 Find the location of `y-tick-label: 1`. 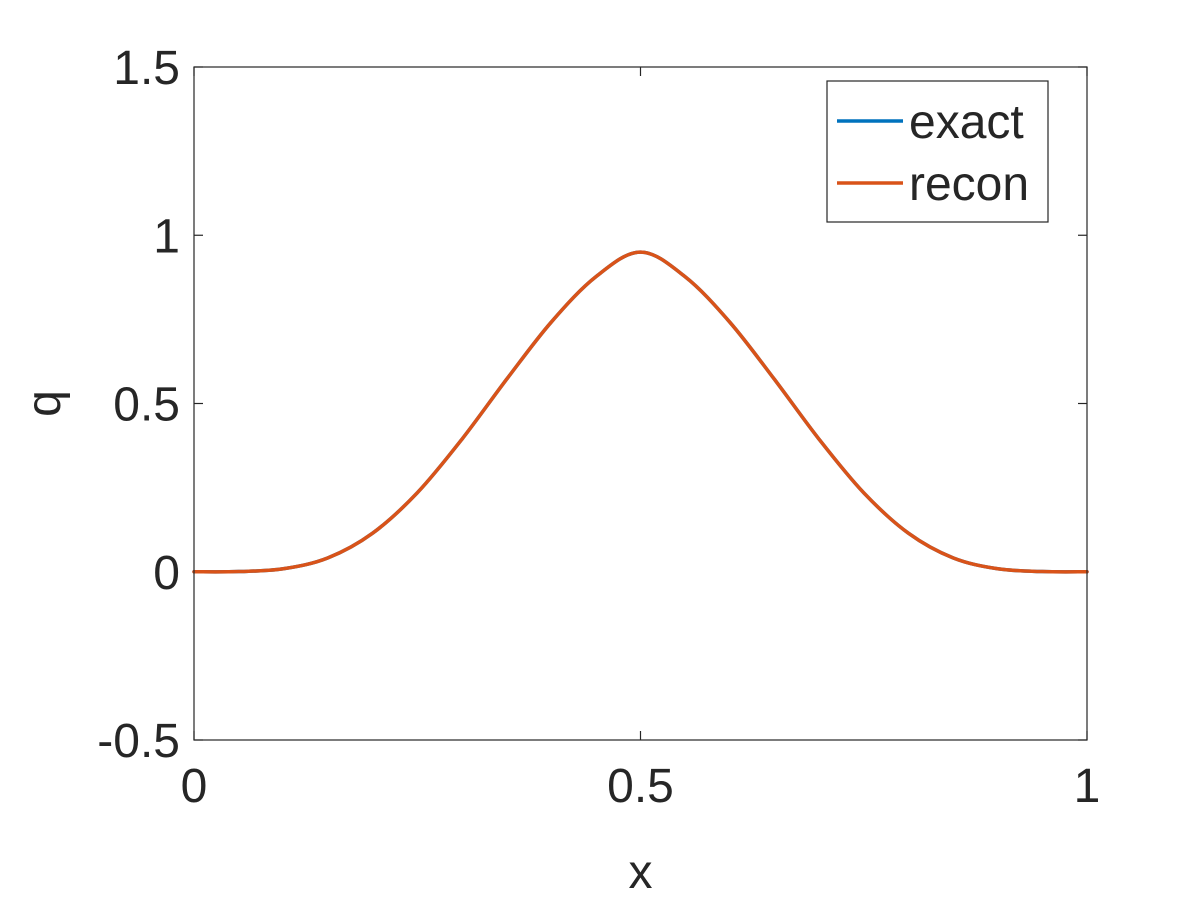

y-tick-label: 1 is located at coordinates (166, 236).